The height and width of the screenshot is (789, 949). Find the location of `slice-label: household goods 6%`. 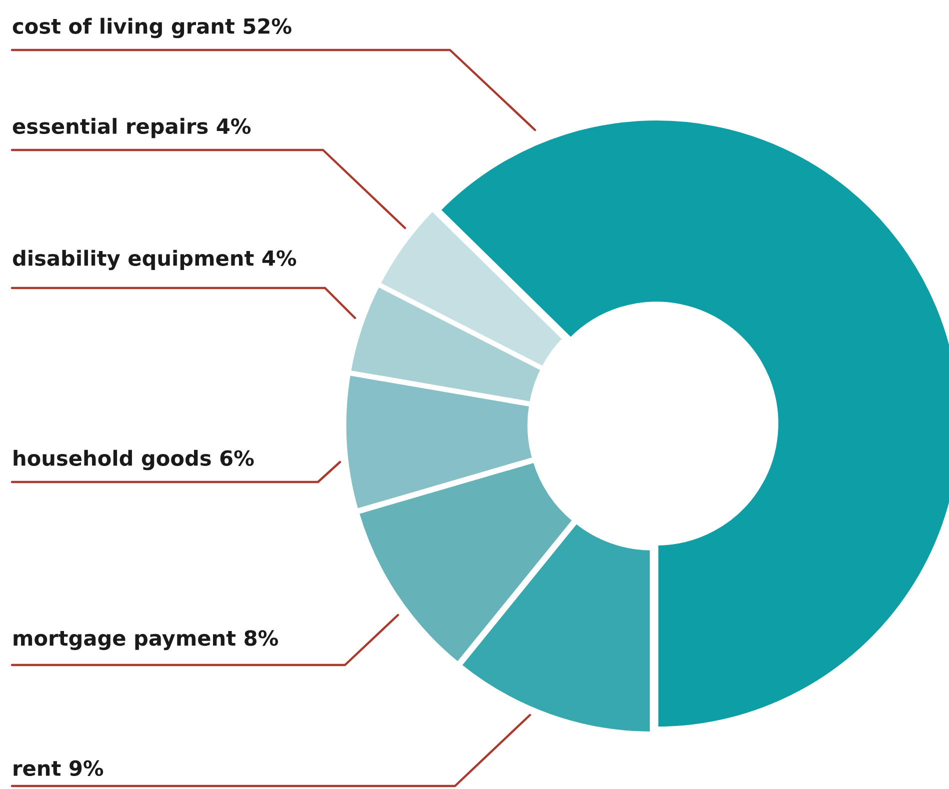

slice-label: household goods 6% is located at coordinates (134, 460).